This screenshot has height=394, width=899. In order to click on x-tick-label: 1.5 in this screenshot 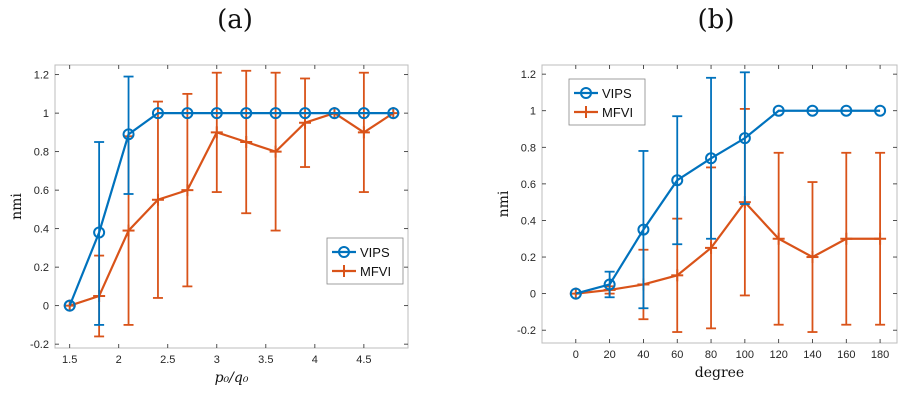, I will do `click(69, 360)`.